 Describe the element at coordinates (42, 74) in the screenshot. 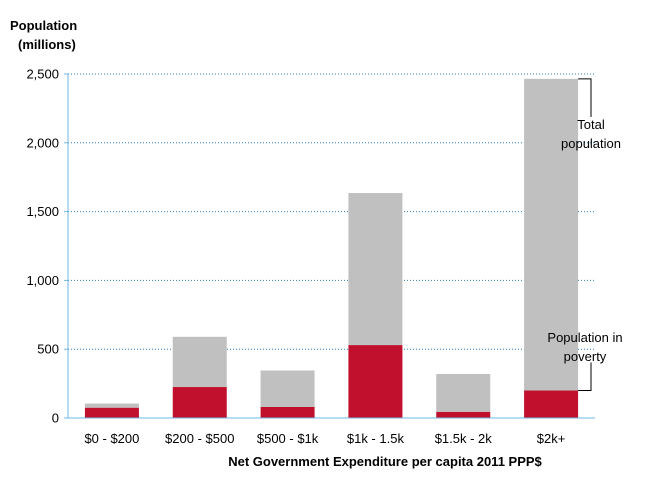

I see `y-tick-label: 2,500` at that location.